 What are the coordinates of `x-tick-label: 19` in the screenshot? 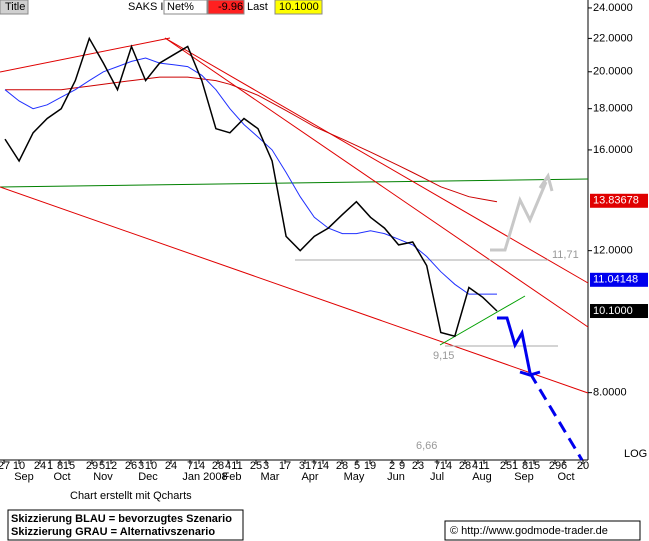 It's located at (370, 466).